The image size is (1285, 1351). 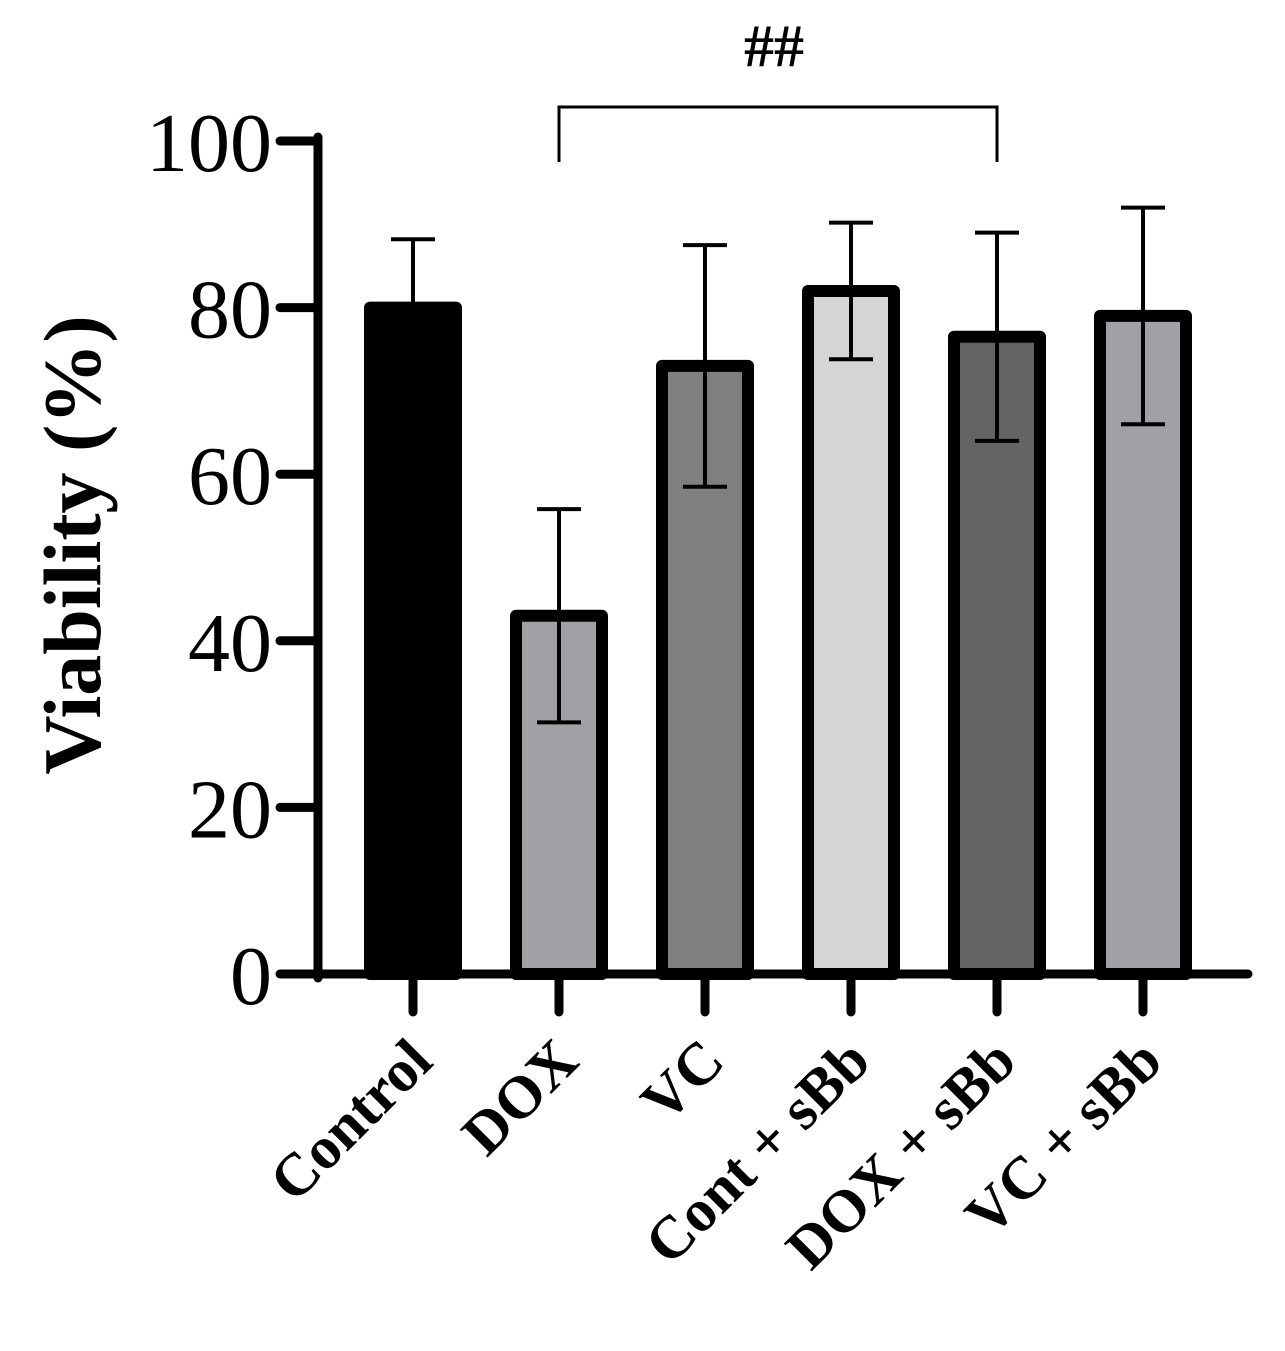 What do you see at coordinates (519, 1097) in the screenshot?
I see `x-tick-label: DOX` at bounding box center [519, 1097].